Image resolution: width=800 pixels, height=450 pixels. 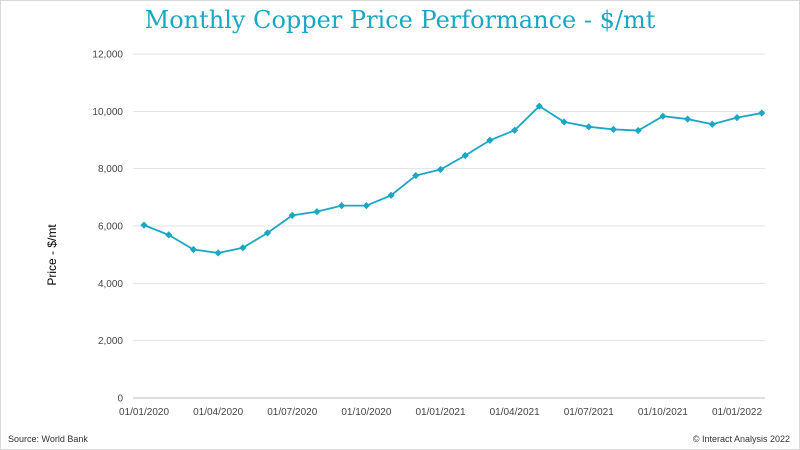 I want to click on y-tick-label: 8,000, so click(x=110, y=169).